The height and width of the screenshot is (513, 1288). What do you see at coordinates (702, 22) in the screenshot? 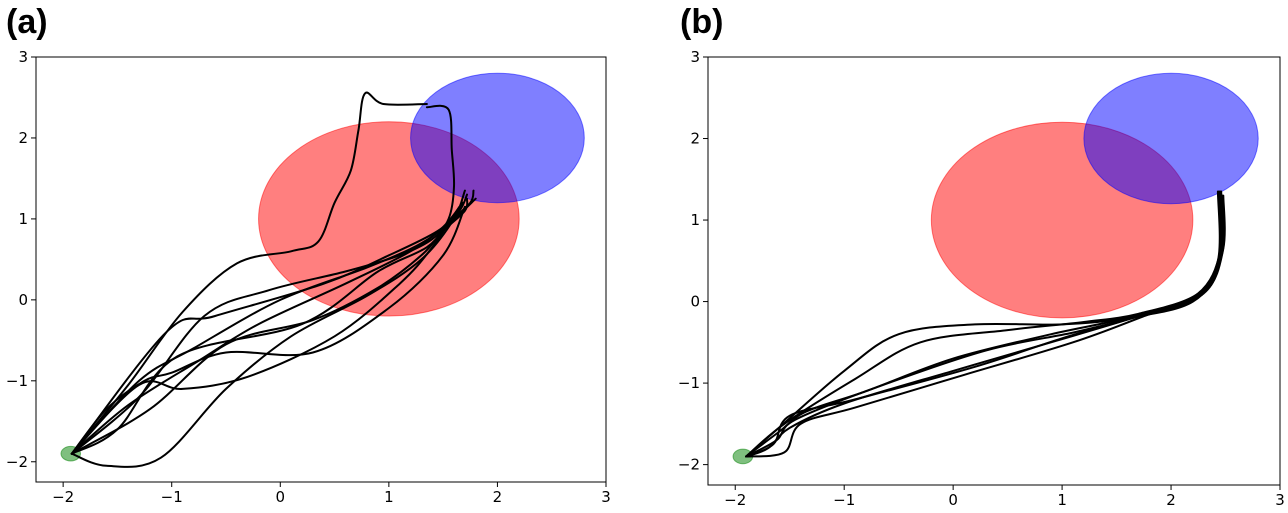
I see `panel-label-b: (b)` at bounding box center [702, 22].